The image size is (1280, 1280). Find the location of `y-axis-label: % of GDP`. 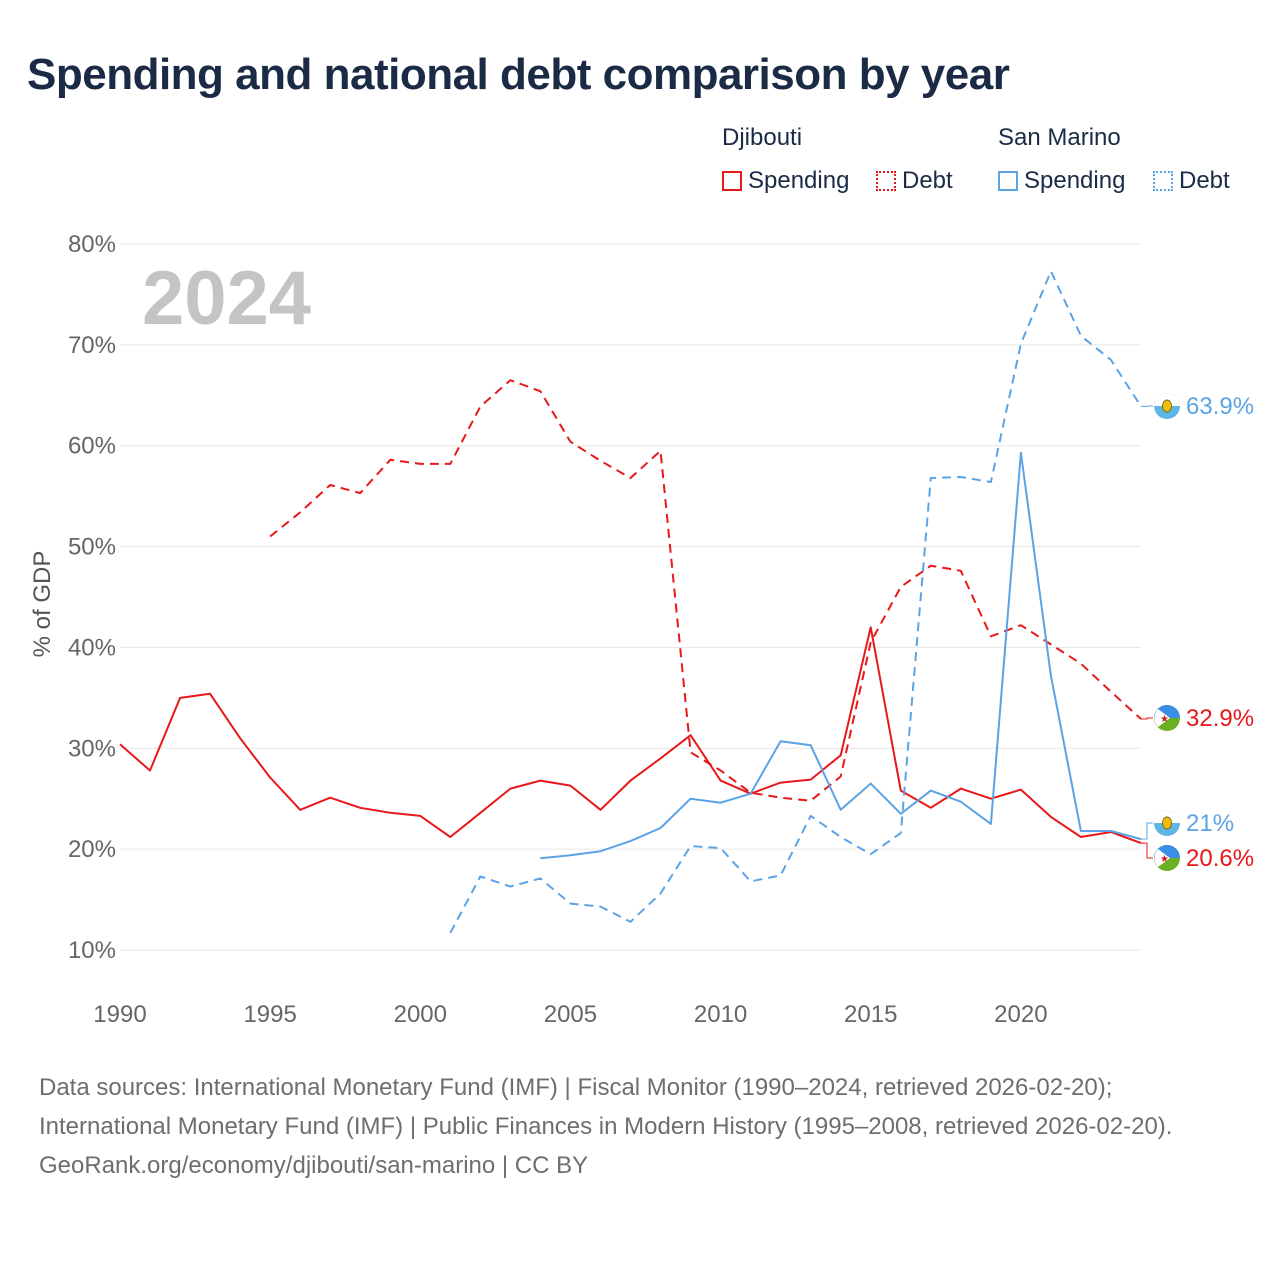

y-axis-label: % of GDP is located at coordinates (42, 604).